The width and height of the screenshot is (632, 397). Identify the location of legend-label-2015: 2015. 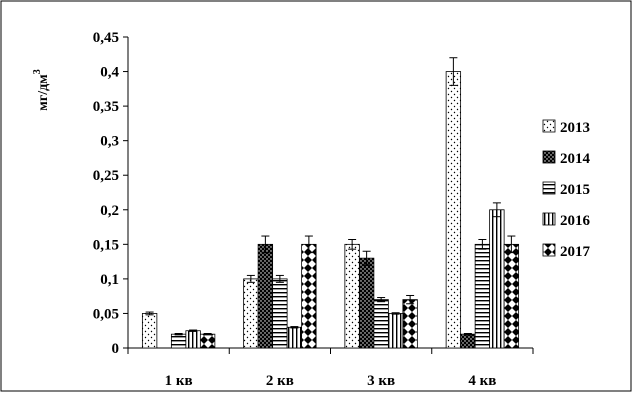
(575, 190).